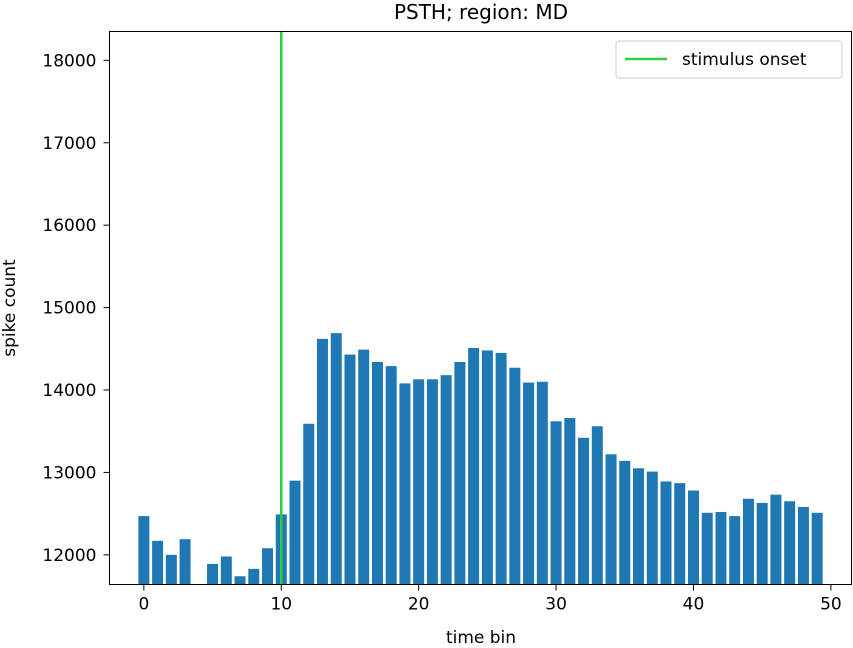 The width and height of the screenshot is (853, 648). What do you see at coordinates (69, 144) in the screenshot?
I see `y-tick-label: 17000` at bounding box center [69, 144].